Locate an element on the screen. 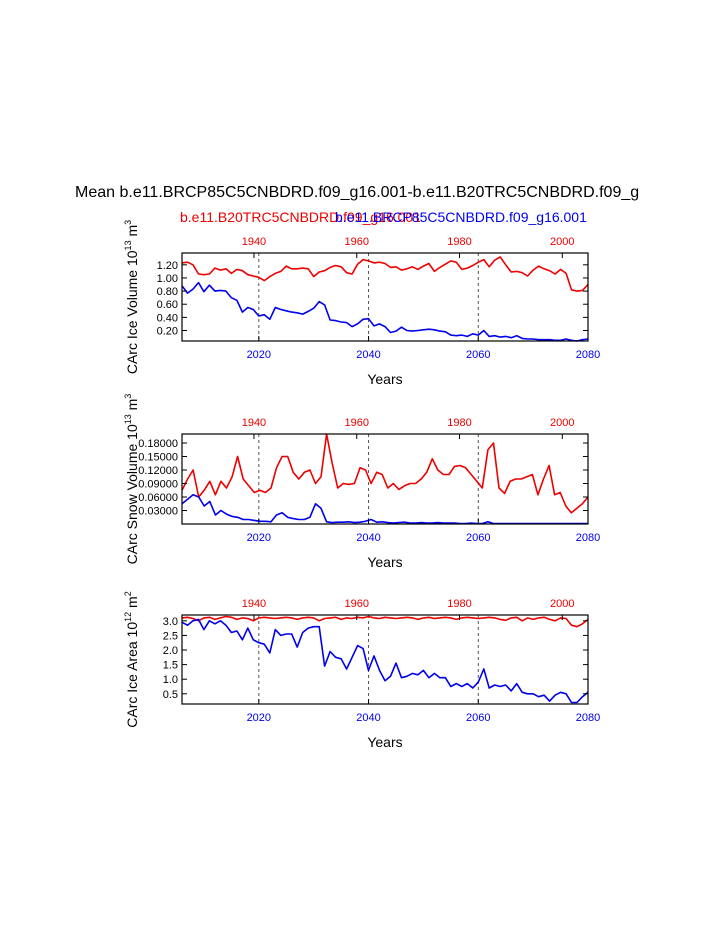  y-tick-label: 3.0 is located at coordinates (170, 622).